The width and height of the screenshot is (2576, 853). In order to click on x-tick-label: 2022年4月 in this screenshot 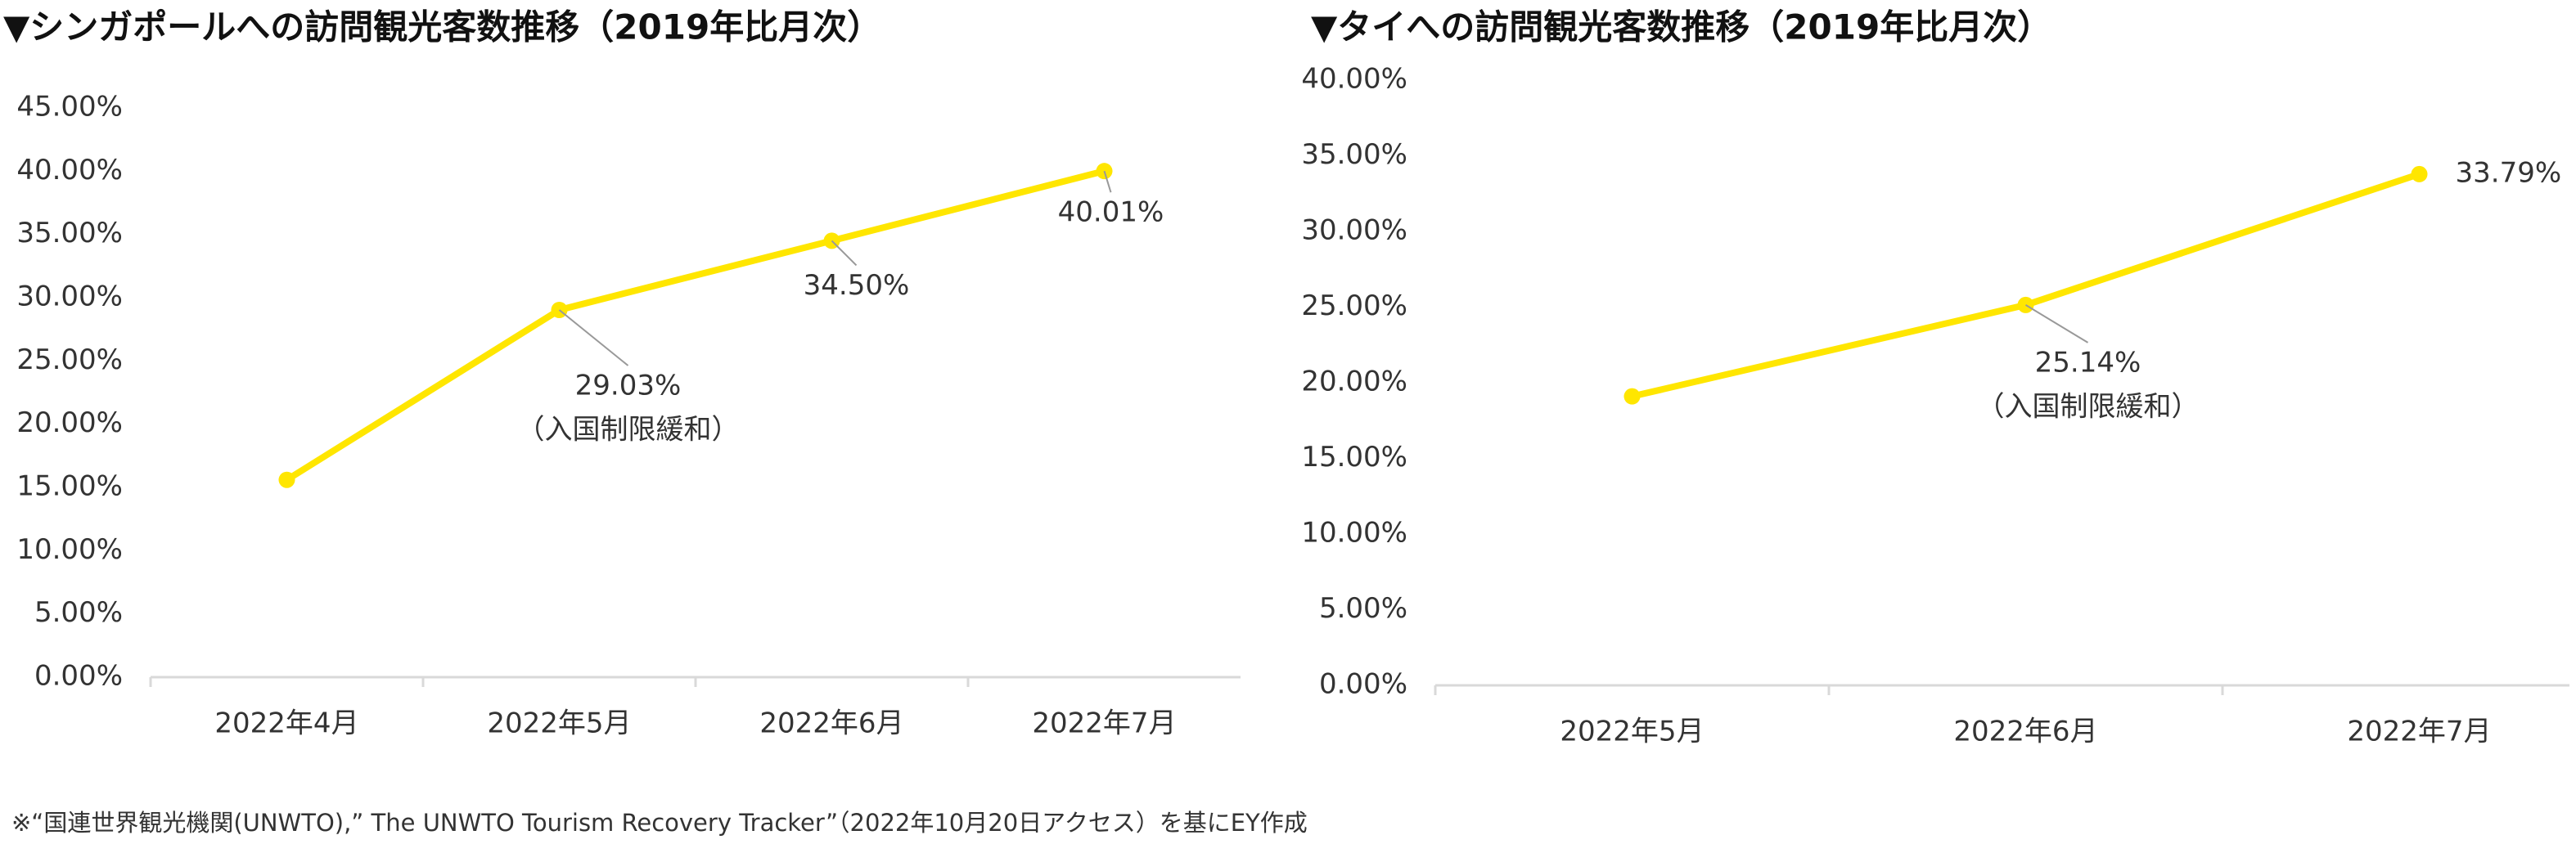, I will do `click(286, 723)`.